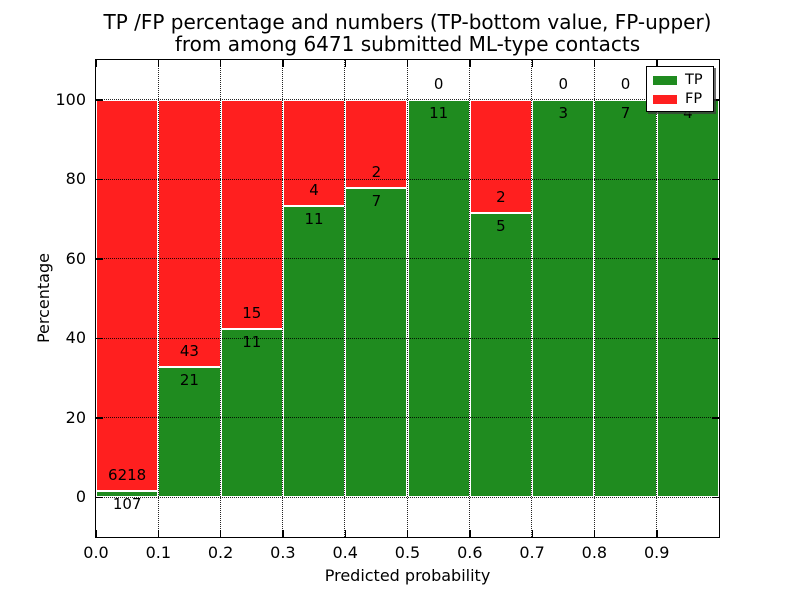  Describe the element at coordinates (683, 99) in the screenshot. I see `legend-entry: FP` at that location.